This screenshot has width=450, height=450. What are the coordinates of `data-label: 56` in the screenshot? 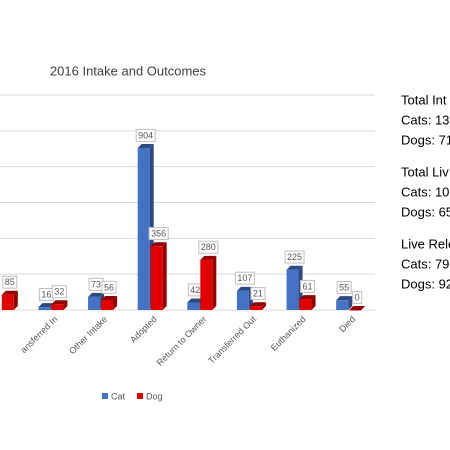 It's located at (109, 287).